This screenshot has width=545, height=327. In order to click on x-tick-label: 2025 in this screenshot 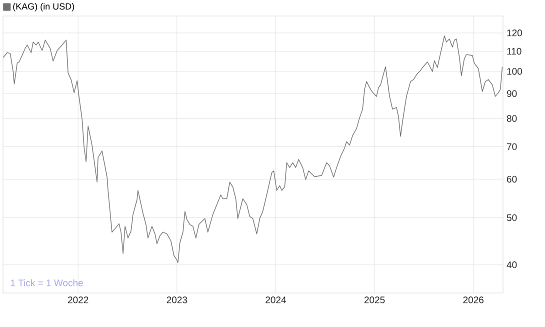, I will do `click(374, 300)`.